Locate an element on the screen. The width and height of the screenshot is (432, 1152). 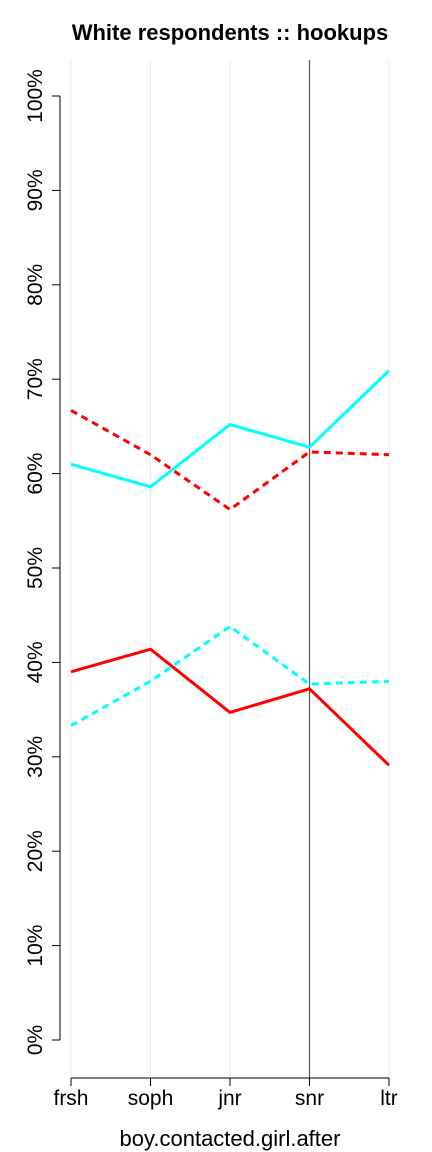
x-tick-label-jnr: jnr is located at coordinates (229, 1098).